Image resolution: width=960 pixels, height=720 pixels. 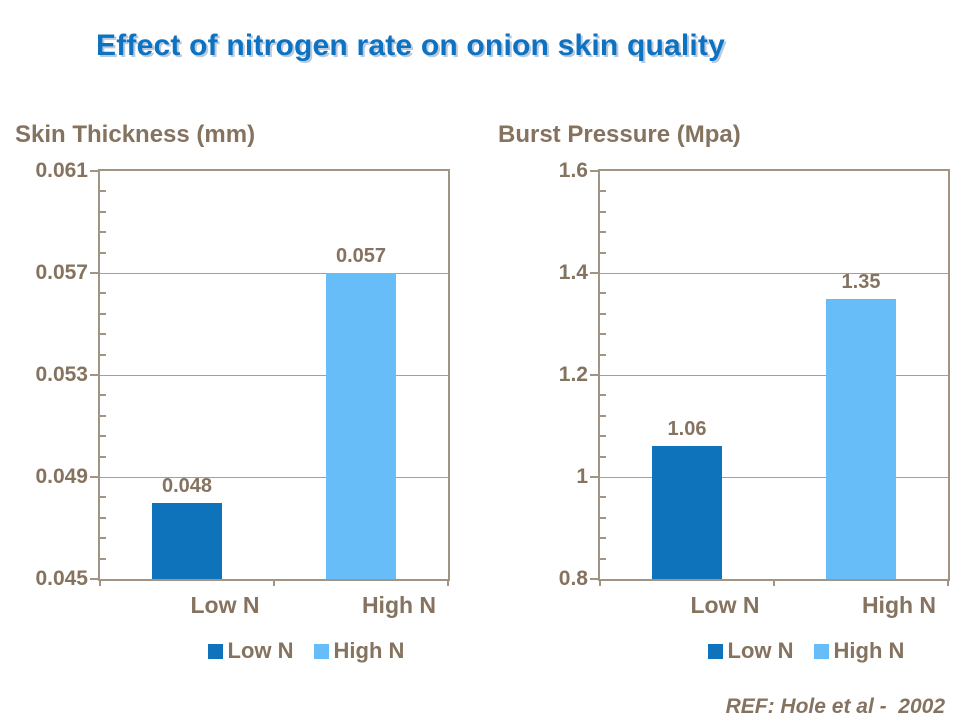 I want to click on y-axis-tick-label: 0.8, so click(x=573, y=578).